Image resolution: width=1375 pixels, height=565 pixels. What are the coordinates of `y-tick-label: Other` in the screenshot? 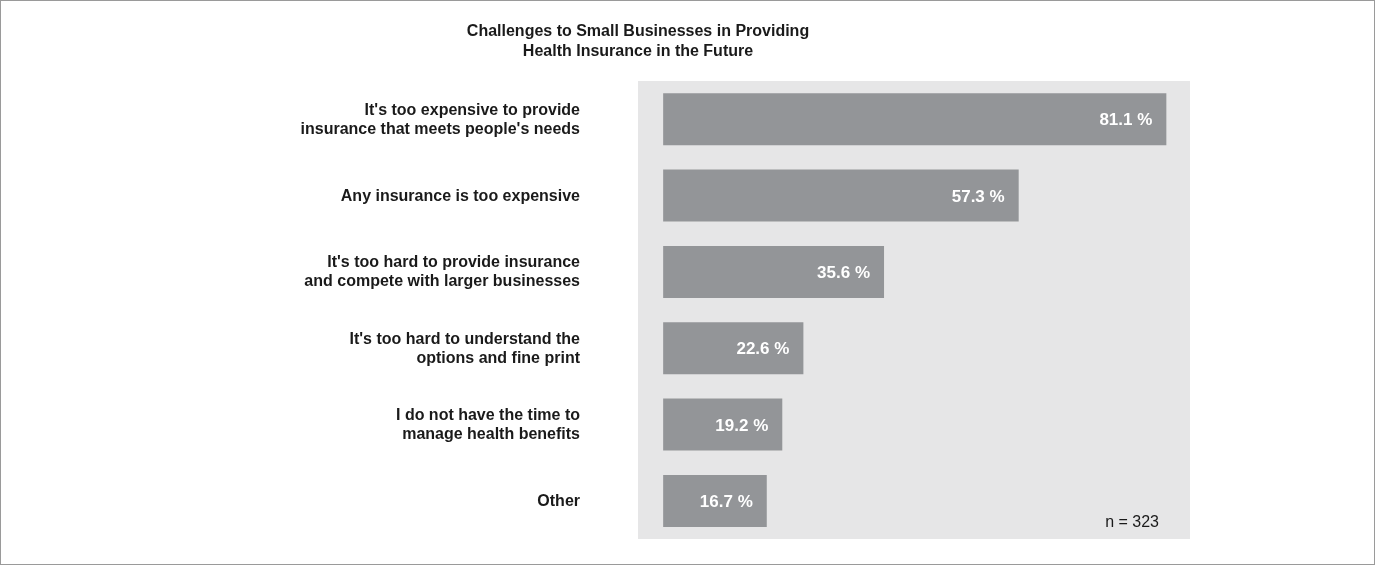 It's located at (558, 500).